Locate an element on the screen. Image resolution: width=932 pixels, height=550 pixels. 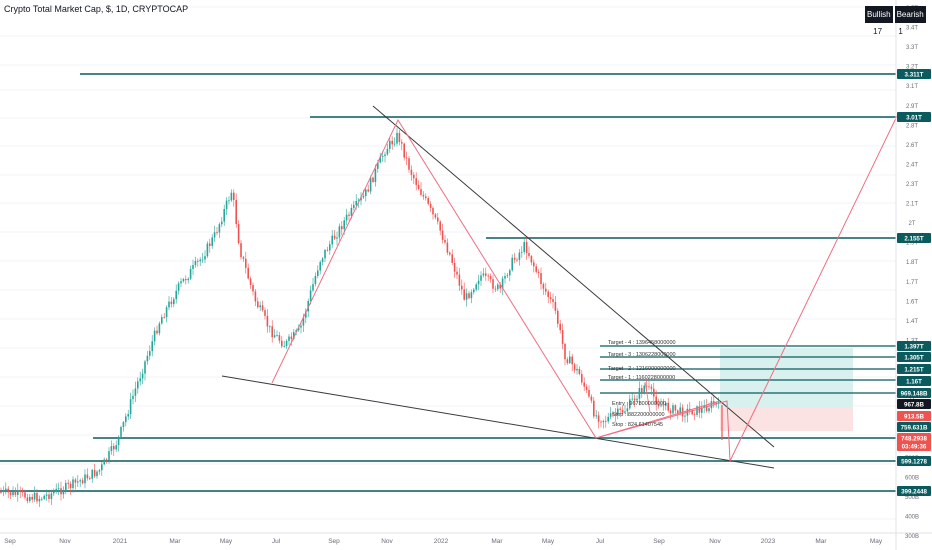
time-tick-label: Mar is located at coordinates (497, 541).